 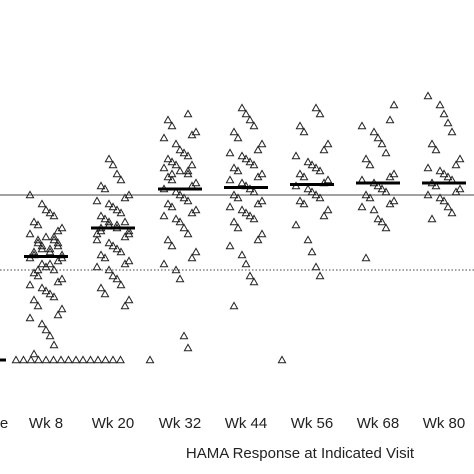 What do you see at coordinates (232, 423) in the screenshot?
I see `x-tick-labels: e Wk 8 Wk 20 Wk 32 Wk 44 Wk 56 Wk 68 Wk 80` at bounding box center [232, 423].